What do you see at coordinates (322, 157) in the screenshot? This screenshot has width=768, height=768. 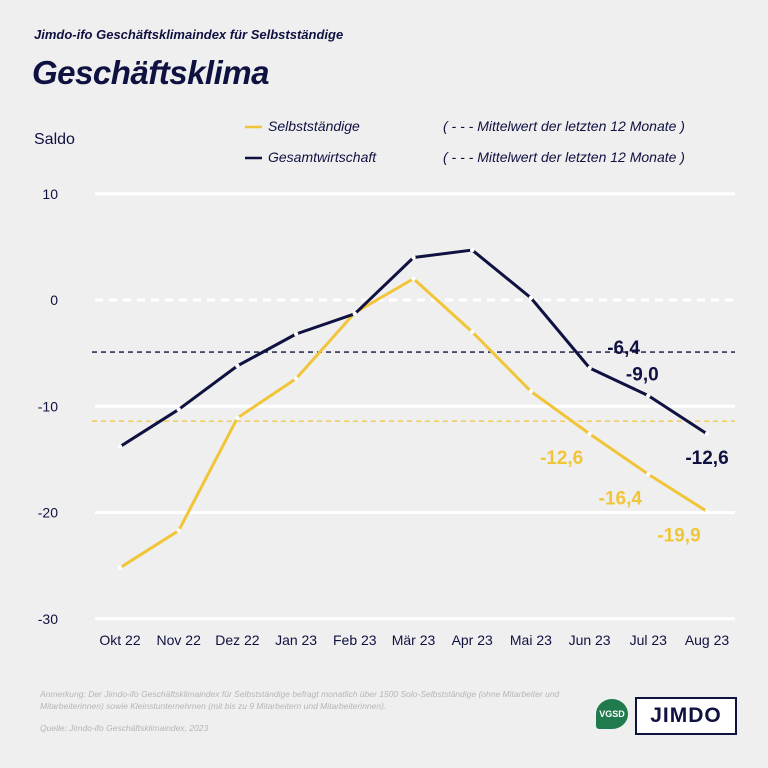 I see `legend-gesamtwirtschaft: Gesamtwirtschaft` at bounding box center [322, 157].